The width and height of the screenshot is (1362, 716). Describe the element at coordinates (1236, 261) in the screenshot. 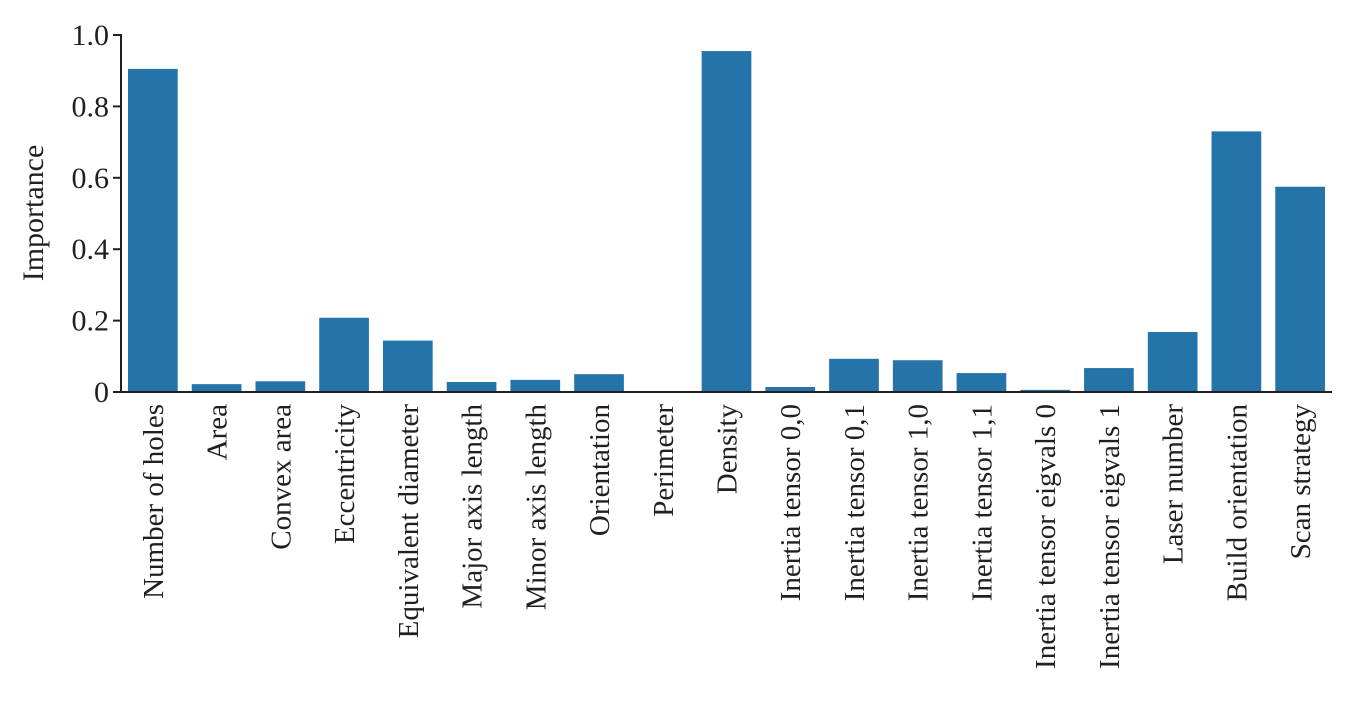

I see `bar-build-orientation` at that location.